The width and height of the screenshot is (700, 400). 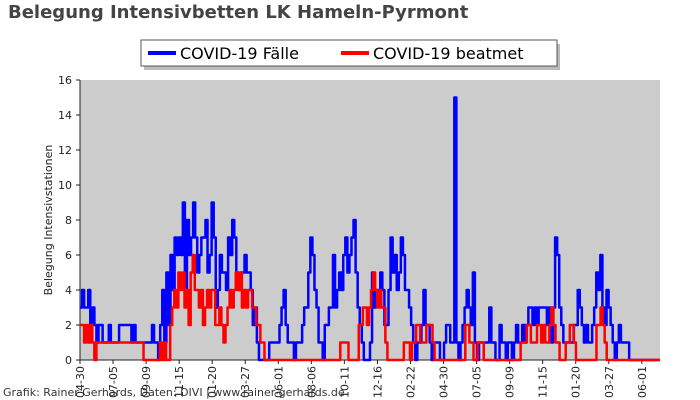 What do you see at coordinates (344, 382) in the screenshot?
I see `x-tick-label: 10-11` at bounding box center [344, 382].